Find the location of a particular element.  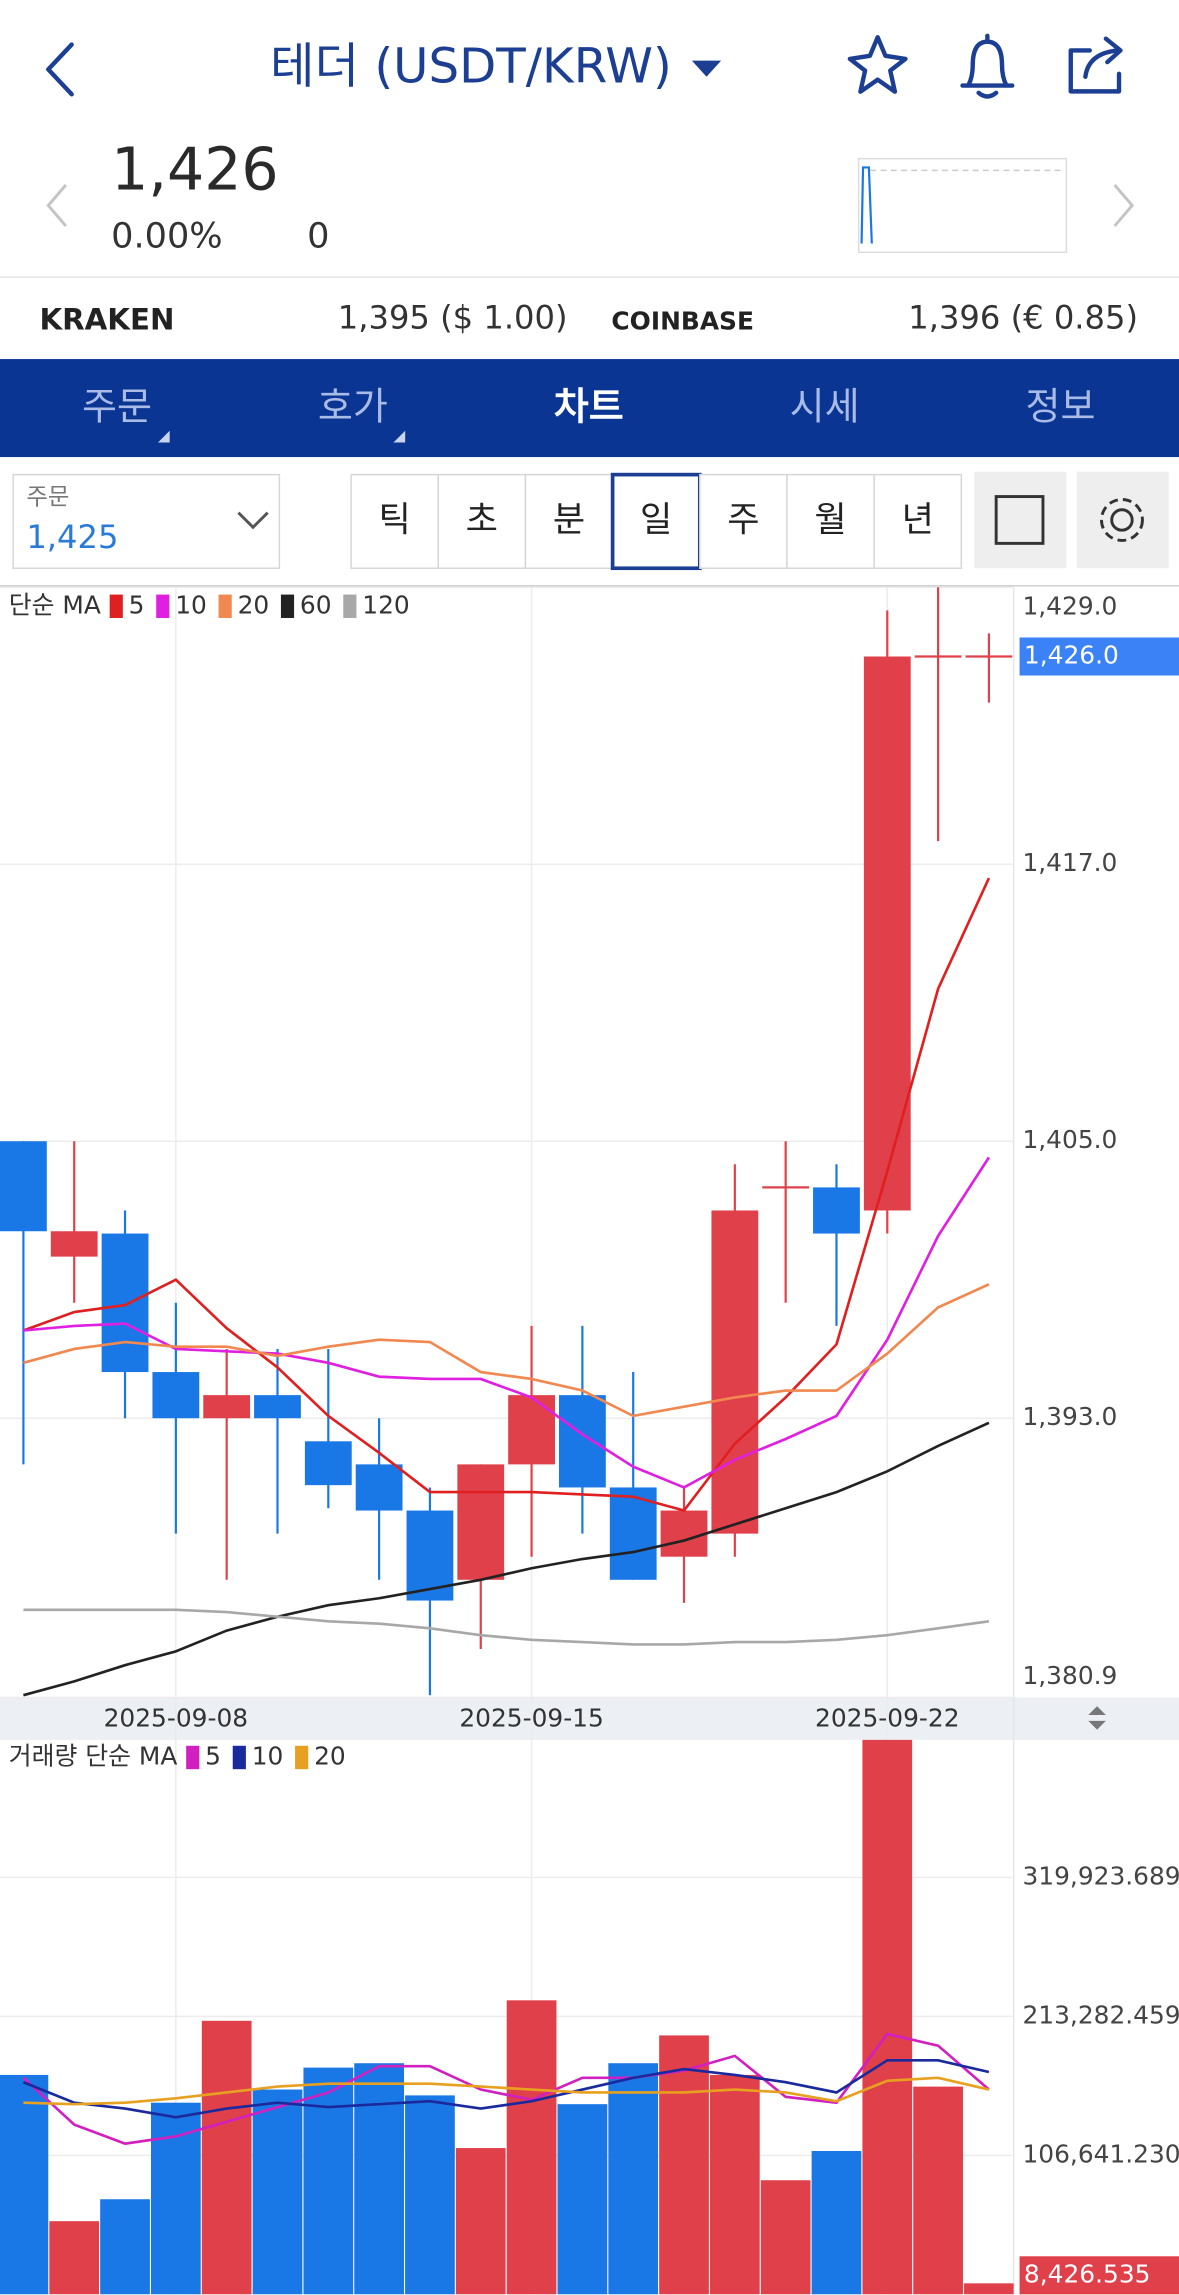

time-axis is located at coordinates (589, 1718).